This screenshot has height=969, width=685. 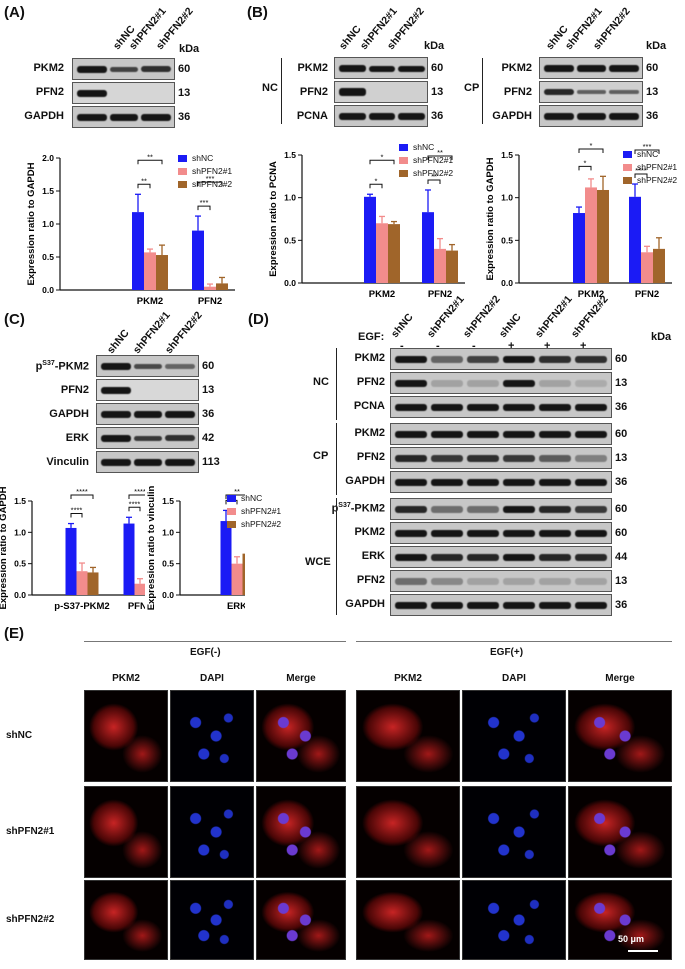 I want to click on mw-label: 113, so click(x=211, y=462).